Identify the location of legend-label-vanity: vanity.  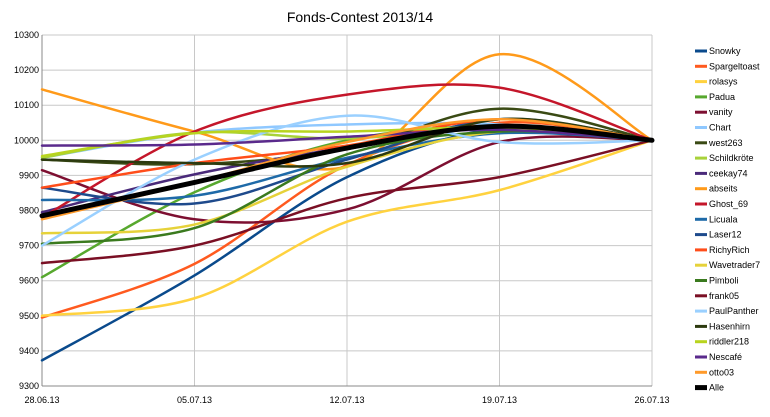
(721, 112).